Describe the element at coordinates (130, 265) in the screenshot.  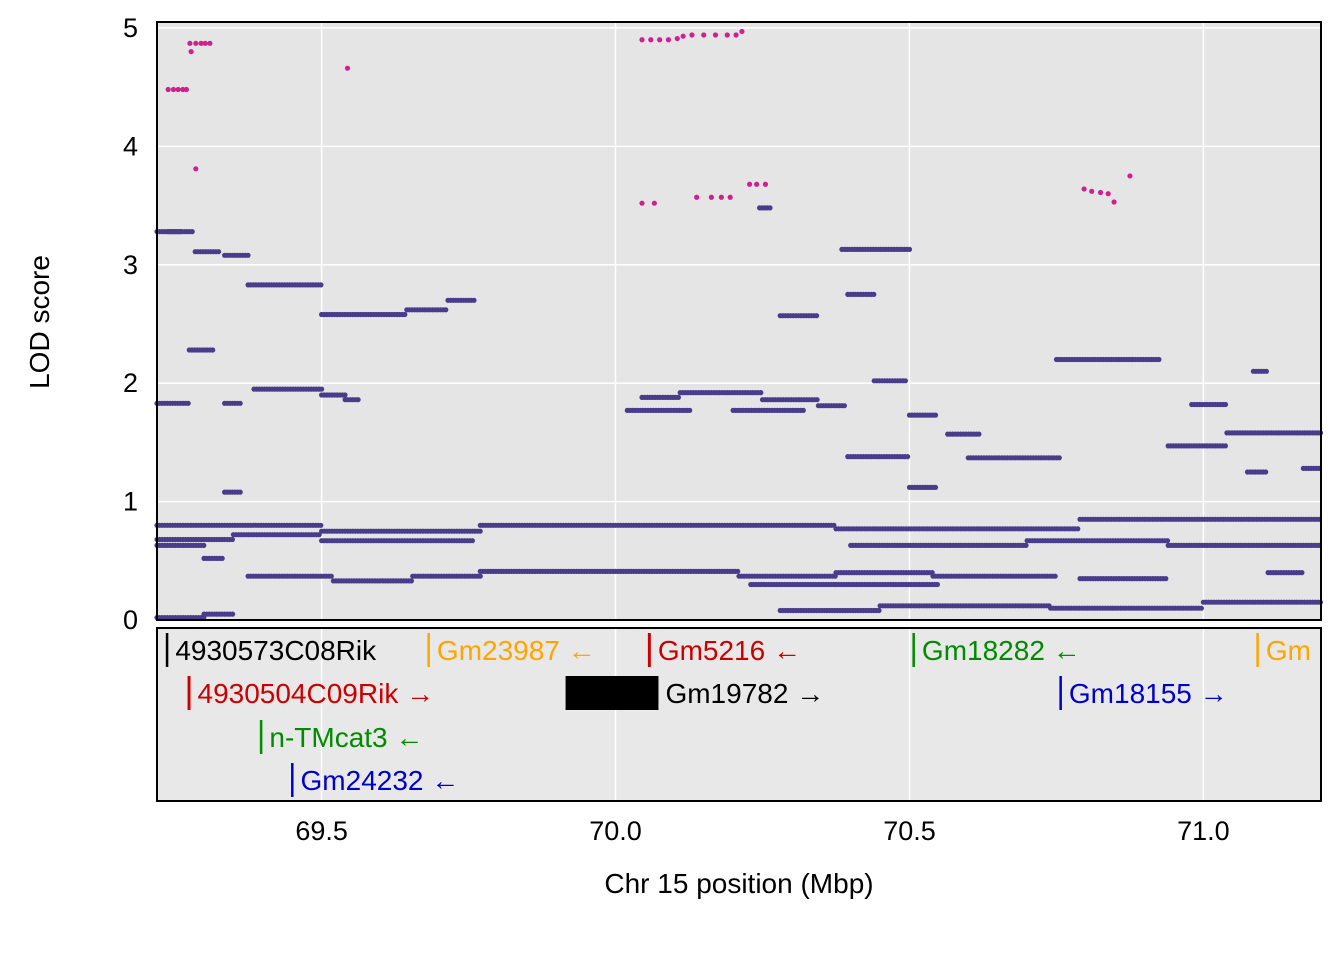
I see `y-tick-label: 3` at that location.